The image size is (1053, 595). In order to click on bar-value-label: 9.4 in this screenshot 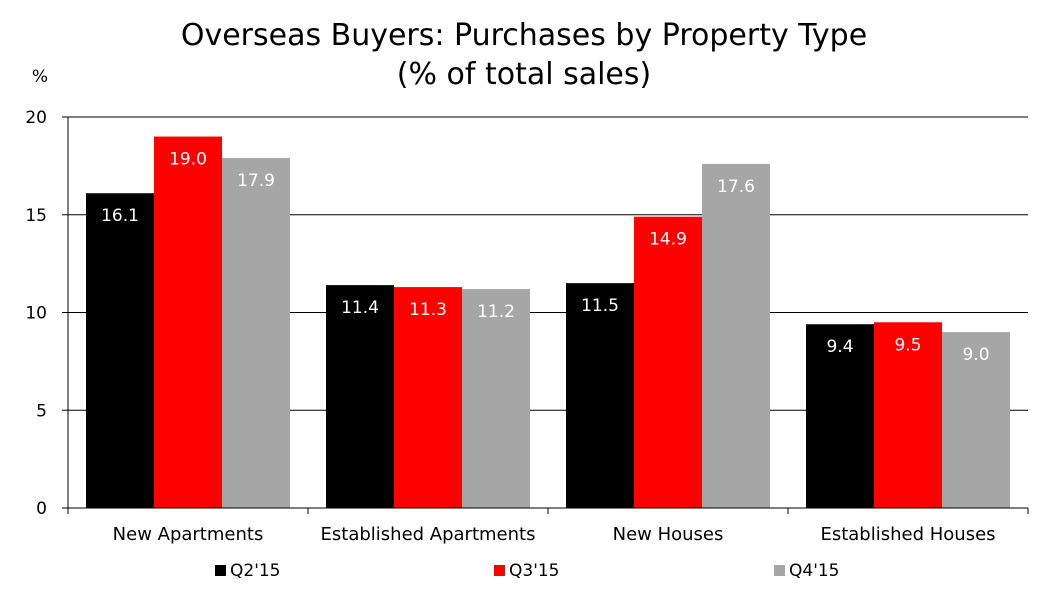, I will do `click(839, 347)`.